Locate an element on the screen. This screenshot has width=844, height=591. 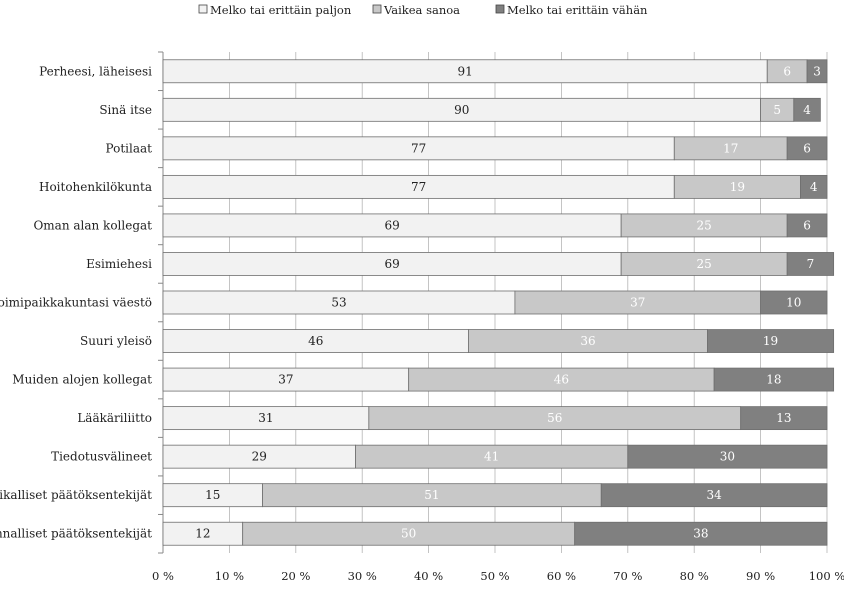
legend-label: Melko tai erittäin vähän is located at coordinates (577, 10).